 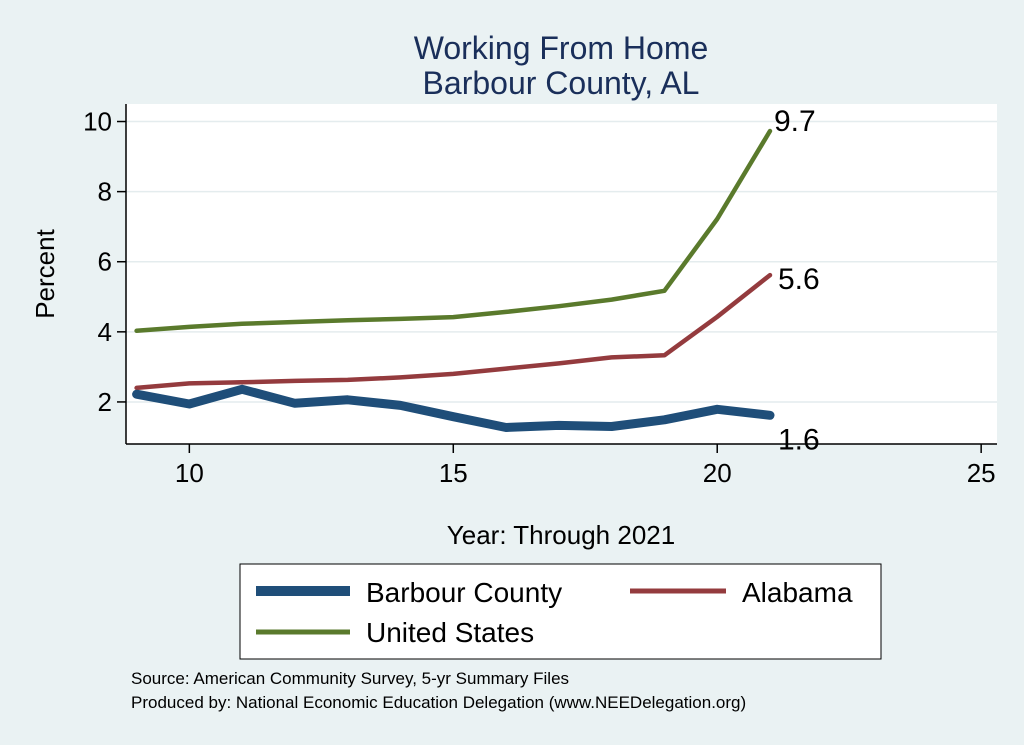 What do you see at coordinates (97, 122) in the screenshot?
I see `y-tick-label: 10` at bounding box center [97, 122].